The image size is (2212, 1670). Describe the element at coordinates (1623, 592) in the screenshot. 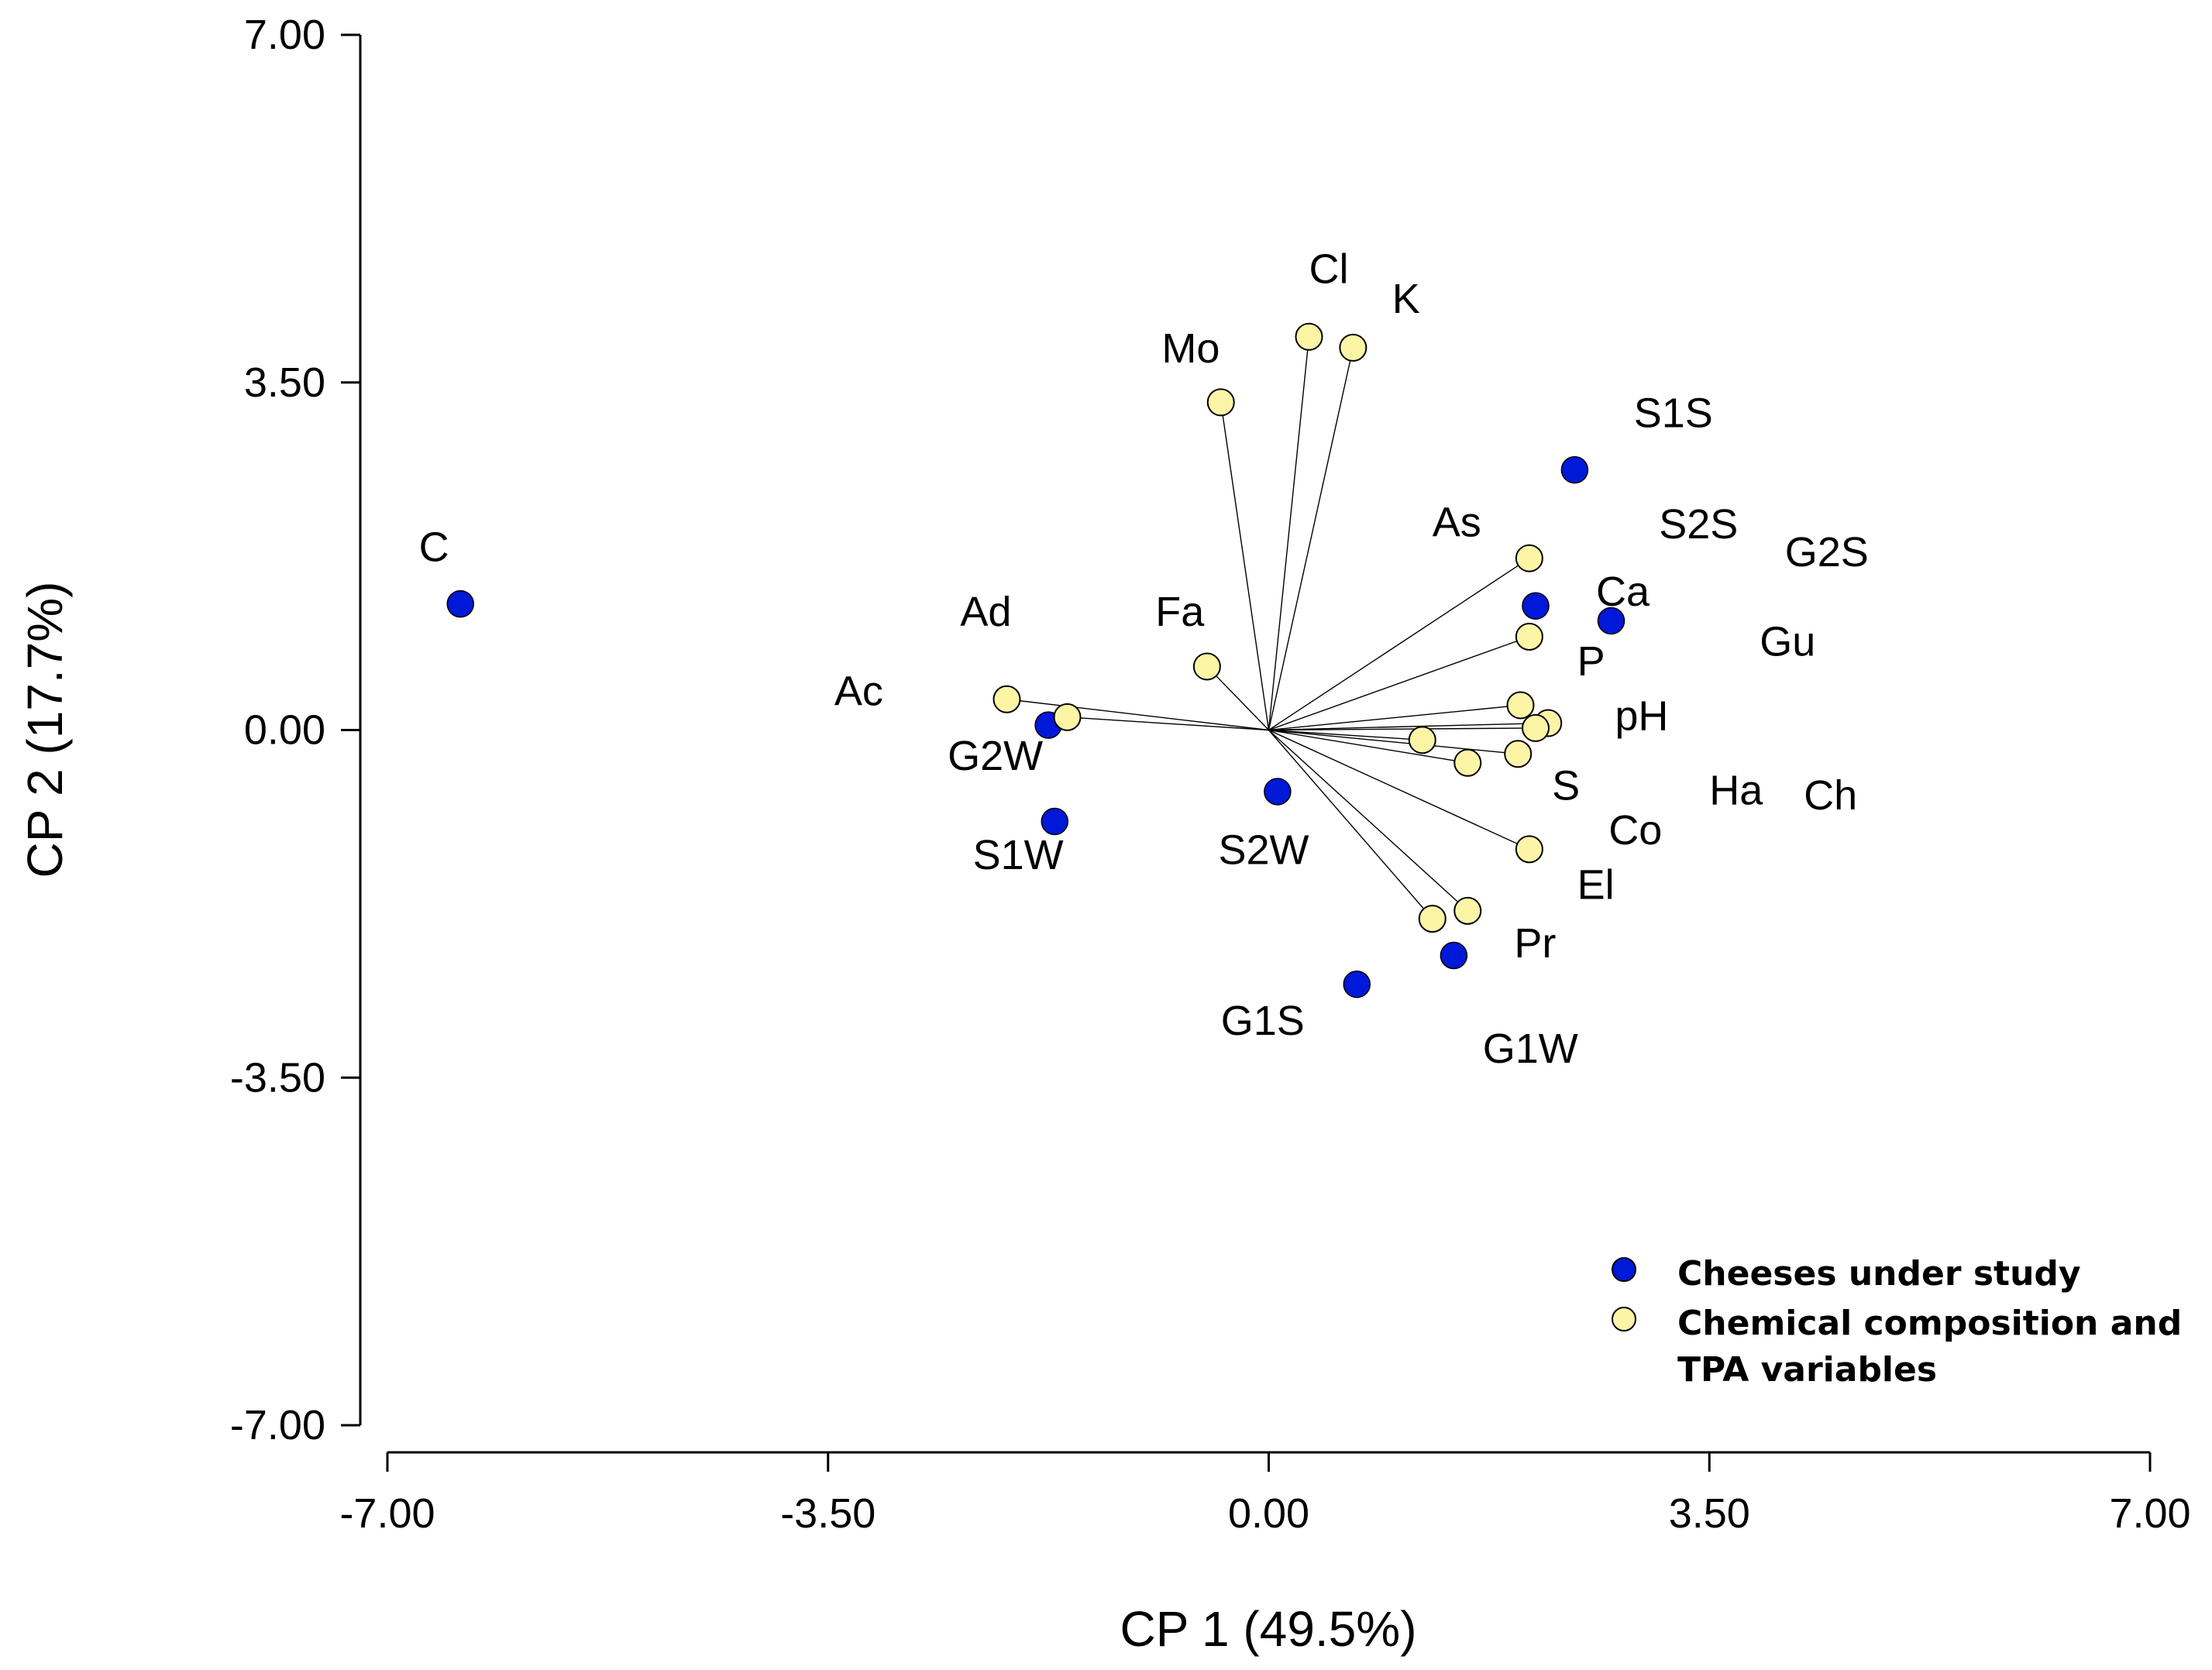

I see `point-label: Ca` at that location.